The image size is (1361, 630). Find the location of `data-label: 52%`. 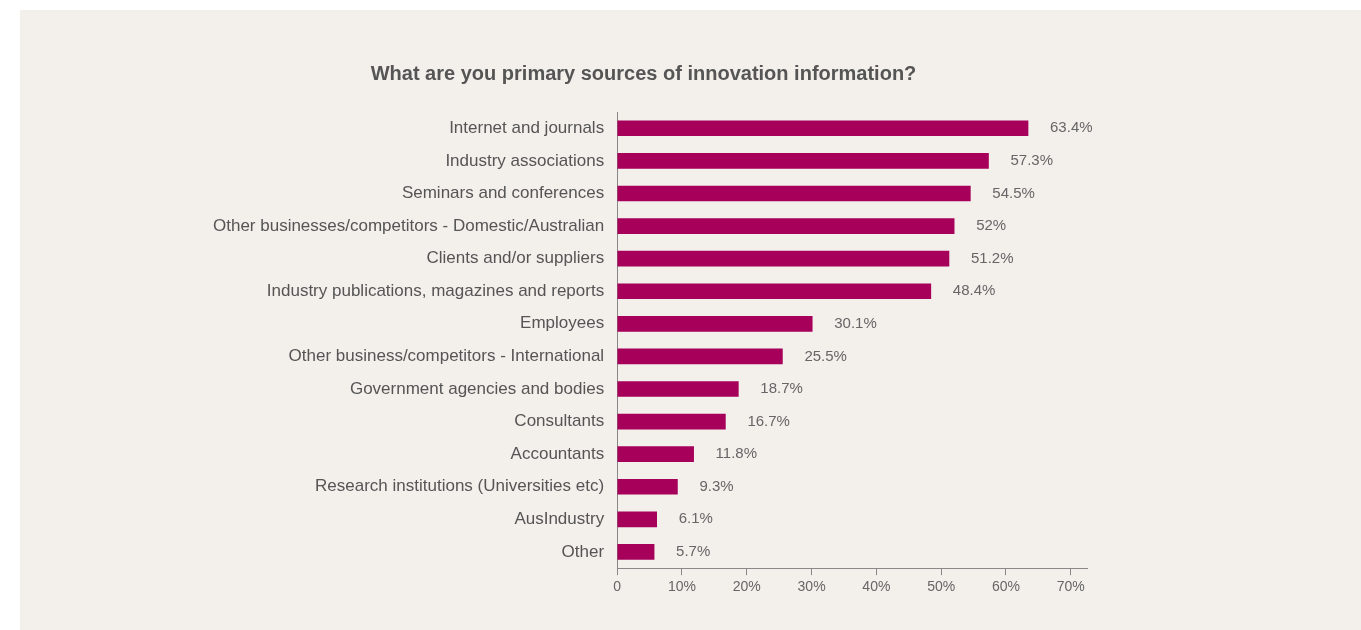

data-label: 52% is located at coordinates (991, 225).